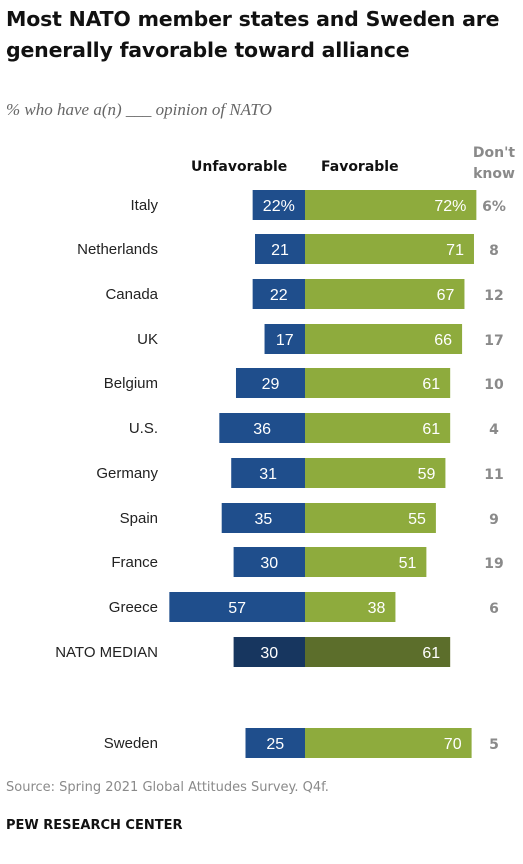 The width and height of the screenshot is (523, 864). I want to click on bar-favorable-italy, so click(391, 205).